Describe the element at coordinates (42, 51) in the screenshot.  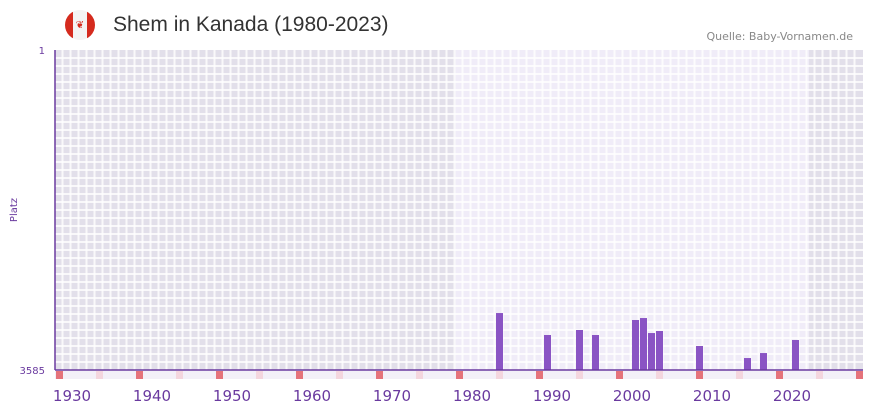
I see `y-tick-label: 1` at that location.